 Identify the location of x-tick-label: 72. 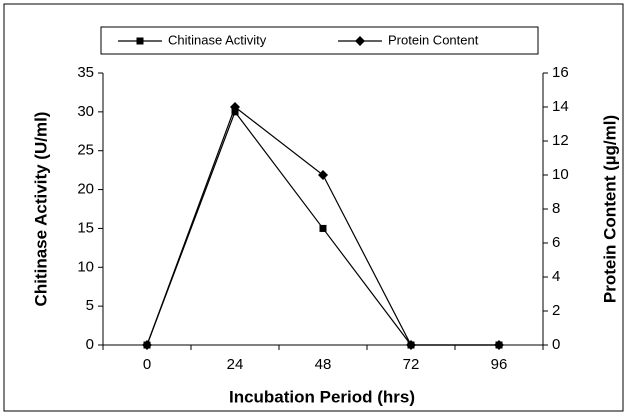
(411, 364).